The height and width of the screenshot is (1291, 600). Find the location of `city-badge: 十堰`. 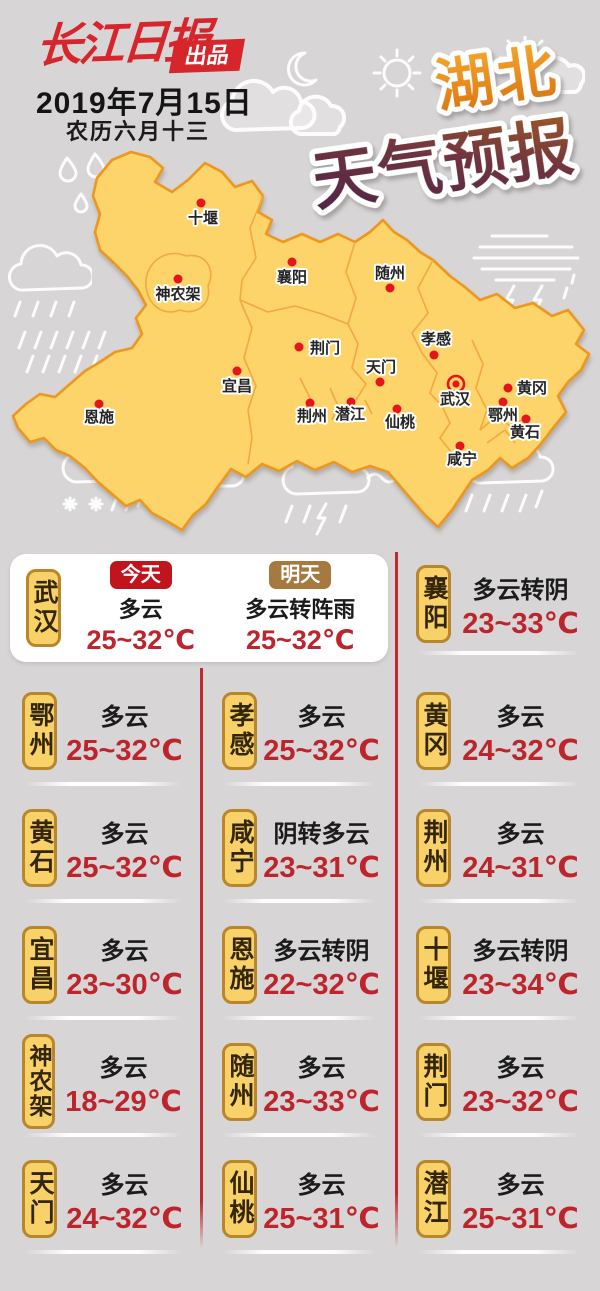

city-badge: 十堰 is located at coordinates (433, 964).